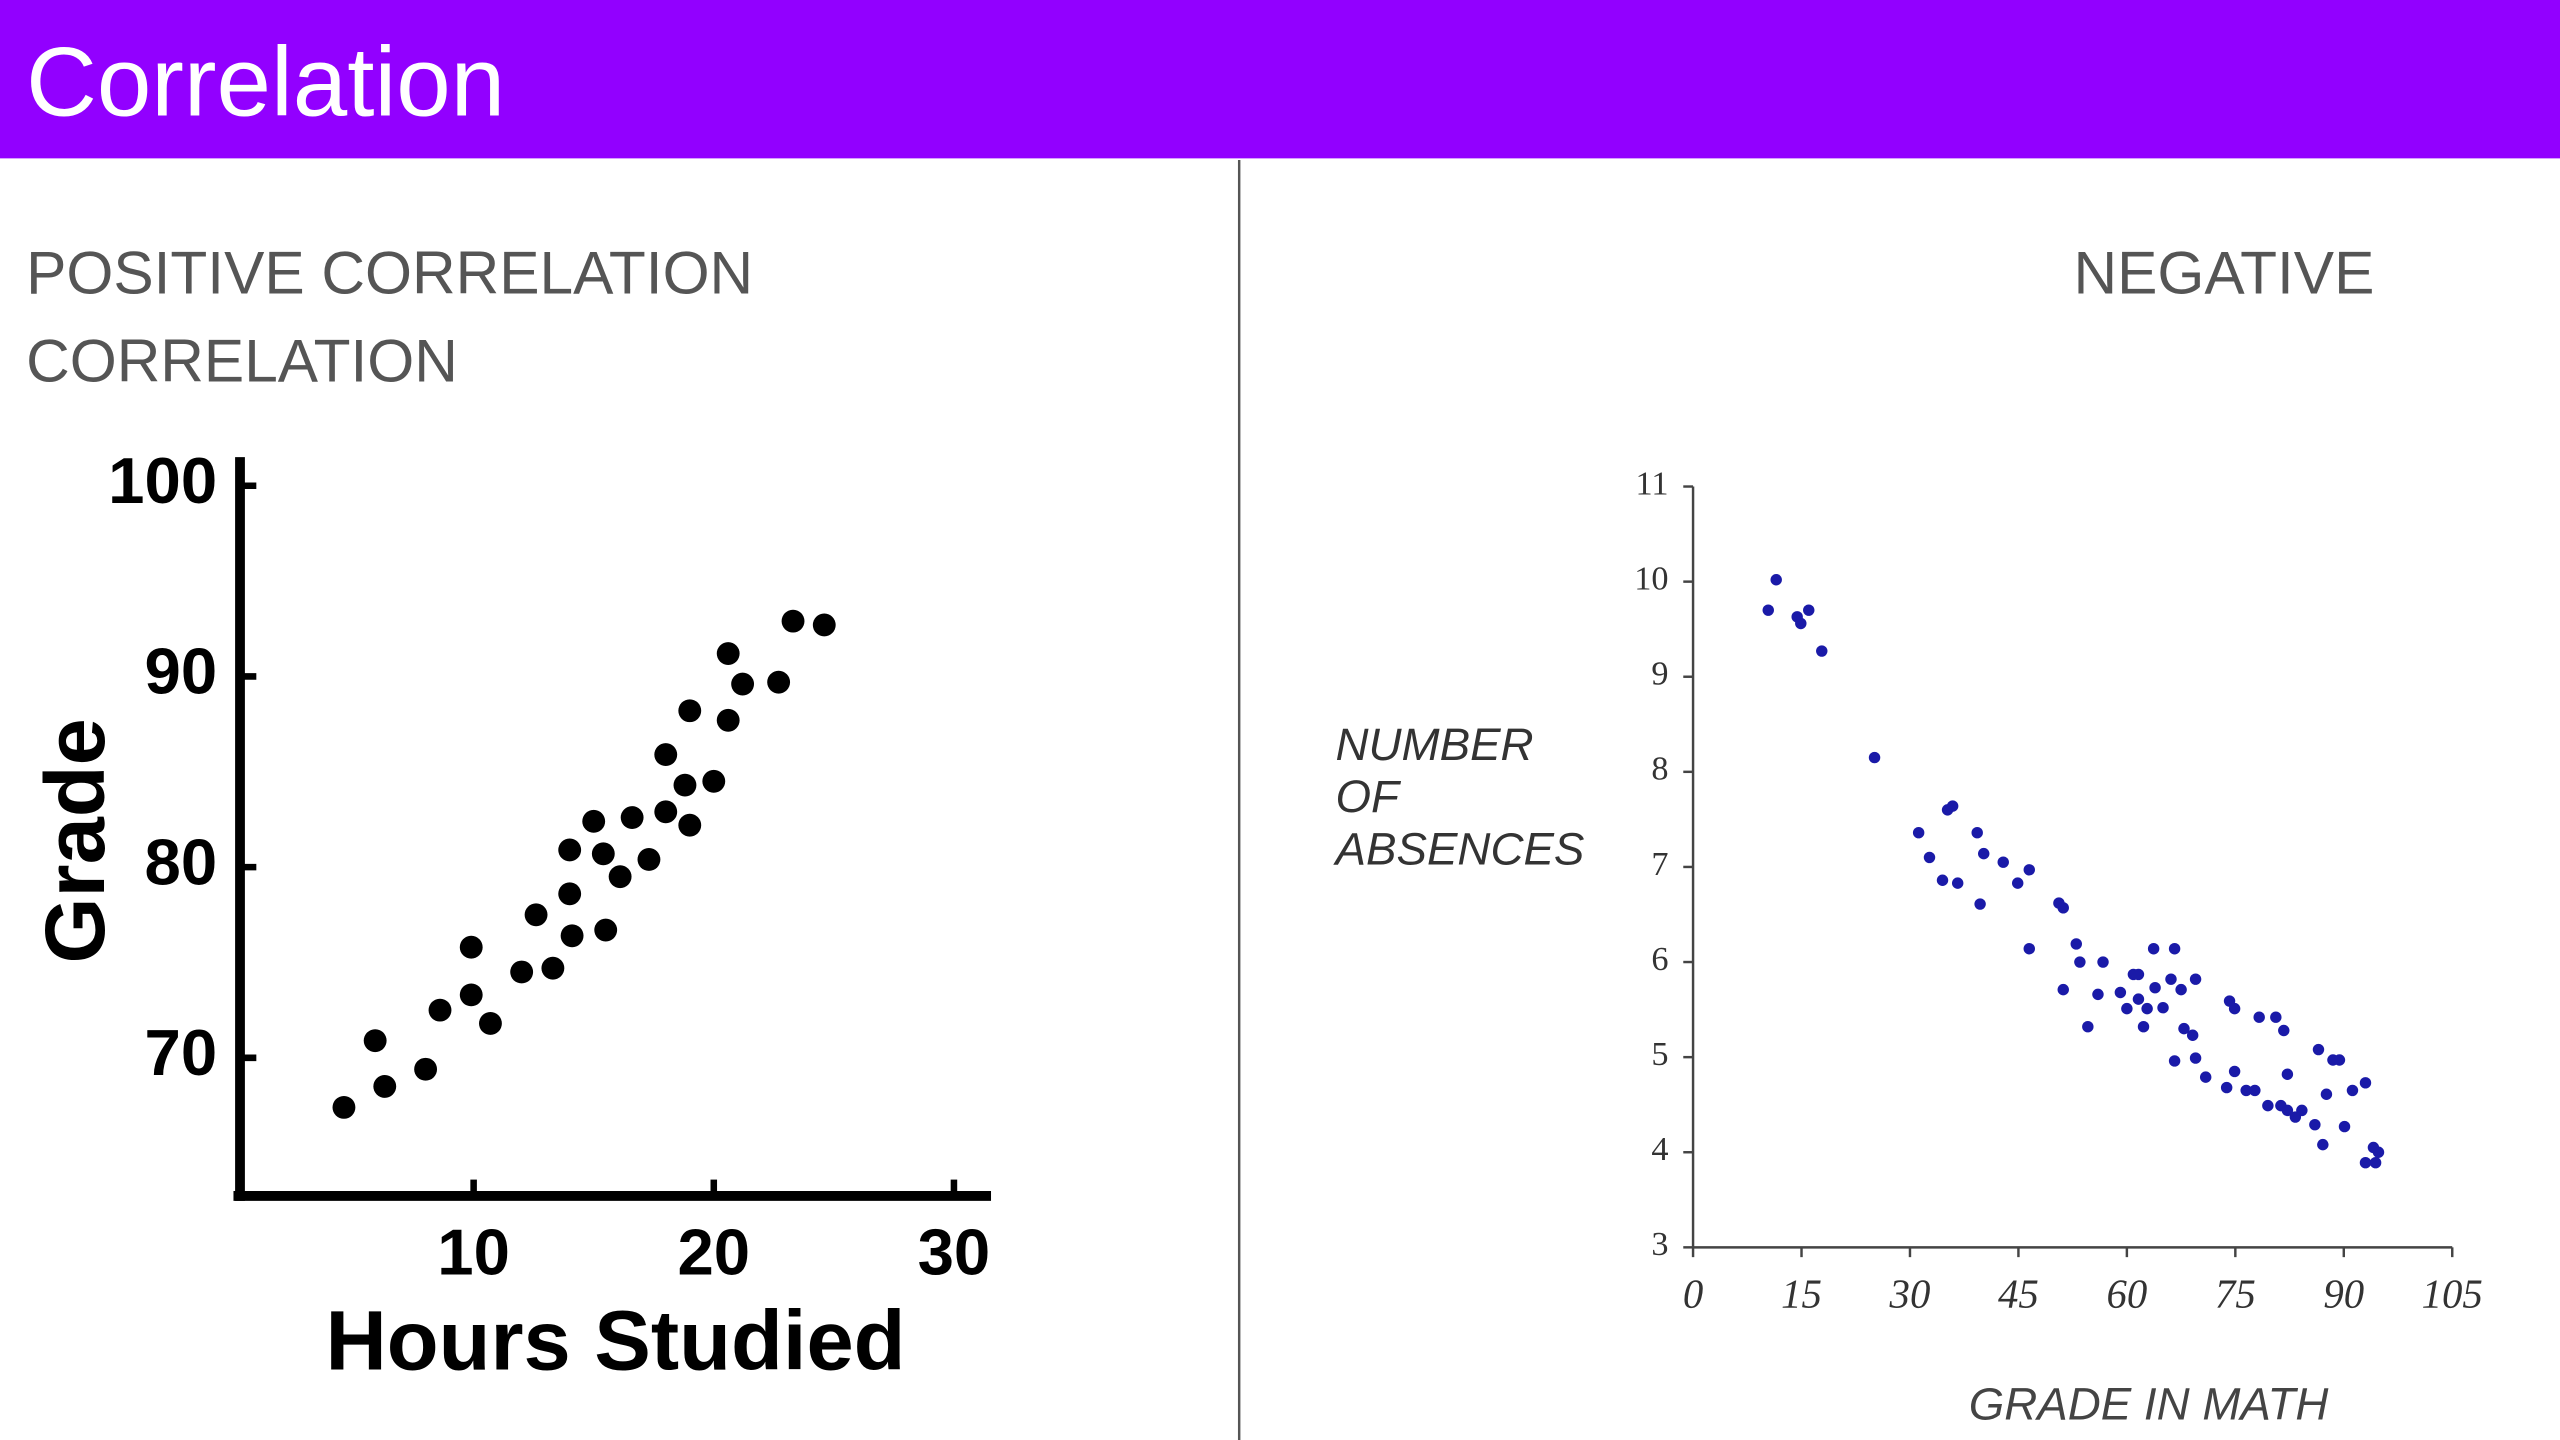 The width and height of the screenshot is (2560, 1440). What do you see at coordinates (1280, 79) in the screenshot?
I see `header-bar` at bounding box center [1280, 79].